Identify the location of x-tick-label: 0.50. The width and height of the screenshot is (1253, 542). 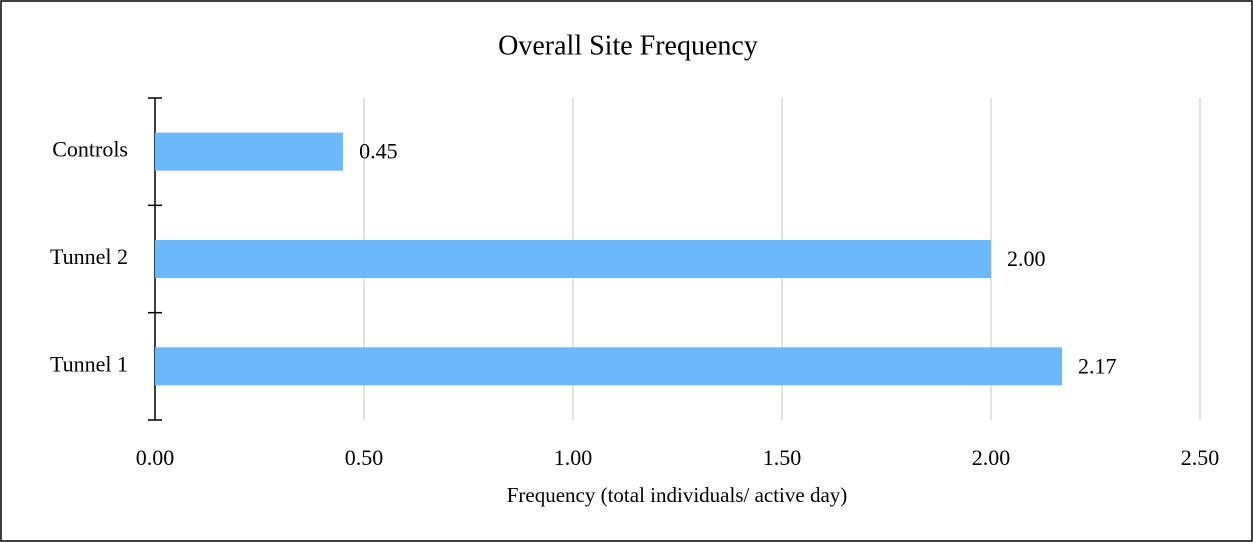
(364, 457).